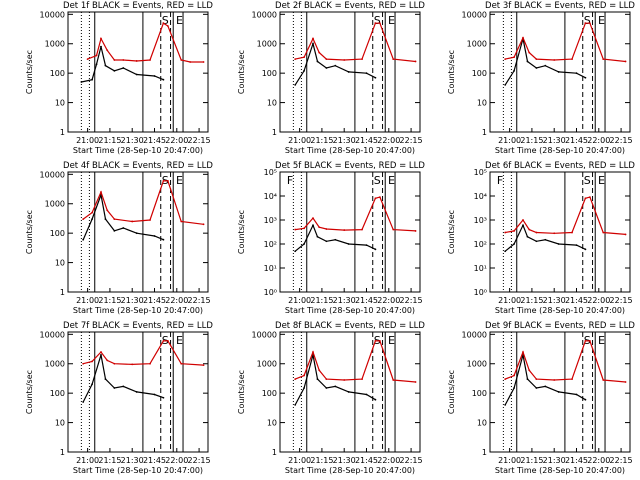 The image size is (640, 480). I want to click on y-tick-label: 1000, so click(55, 204).